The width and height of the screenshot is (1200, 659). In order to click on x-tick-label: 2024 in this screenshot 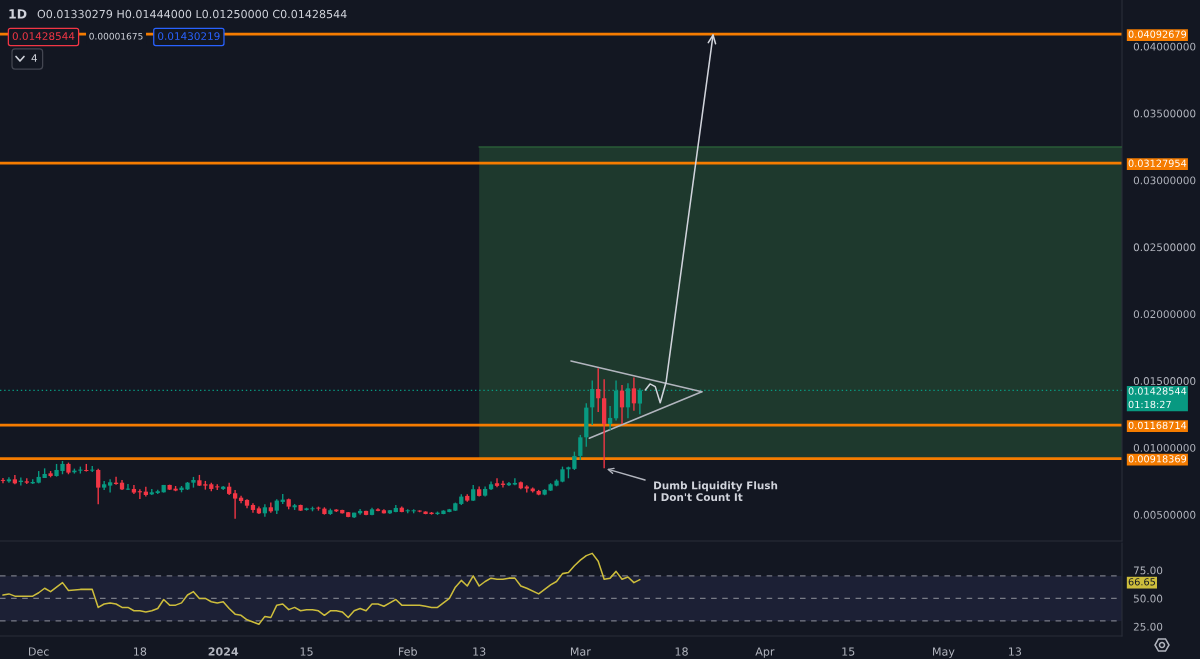, I will do `click(223, 651)`.